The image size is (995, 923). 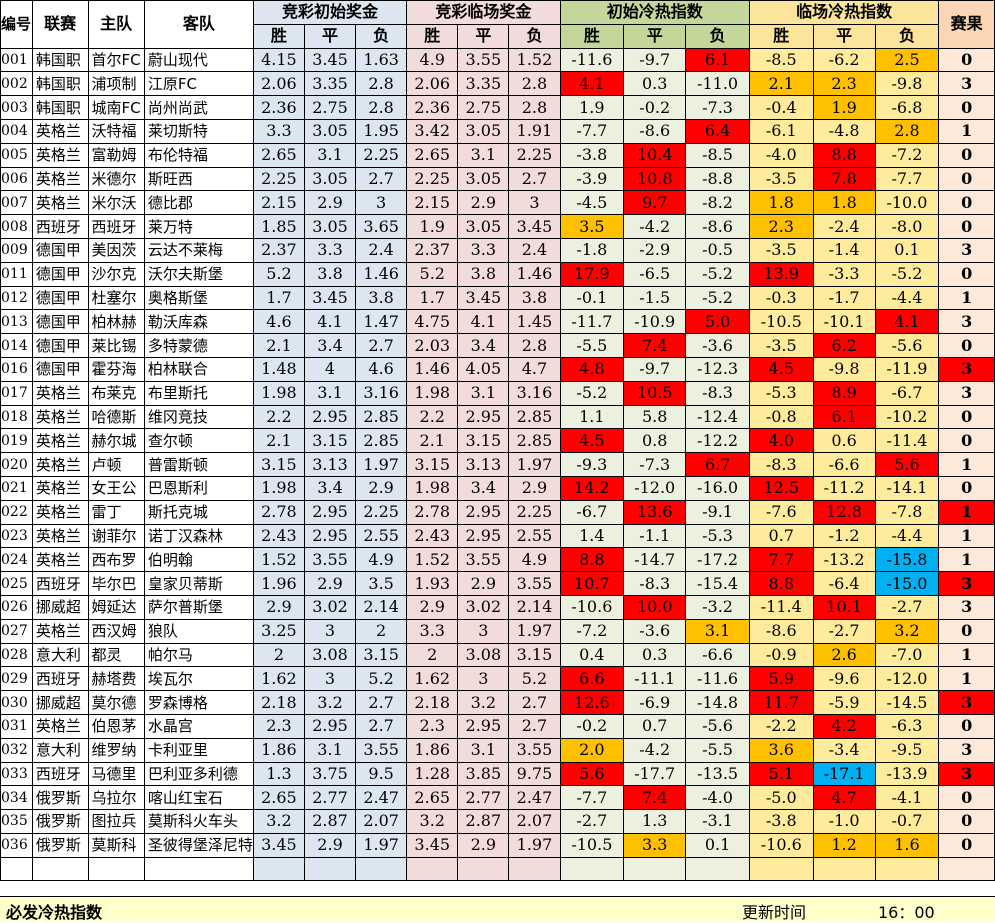 I want to click on update-time-label: 更新时间, so click(x=774, y=912).